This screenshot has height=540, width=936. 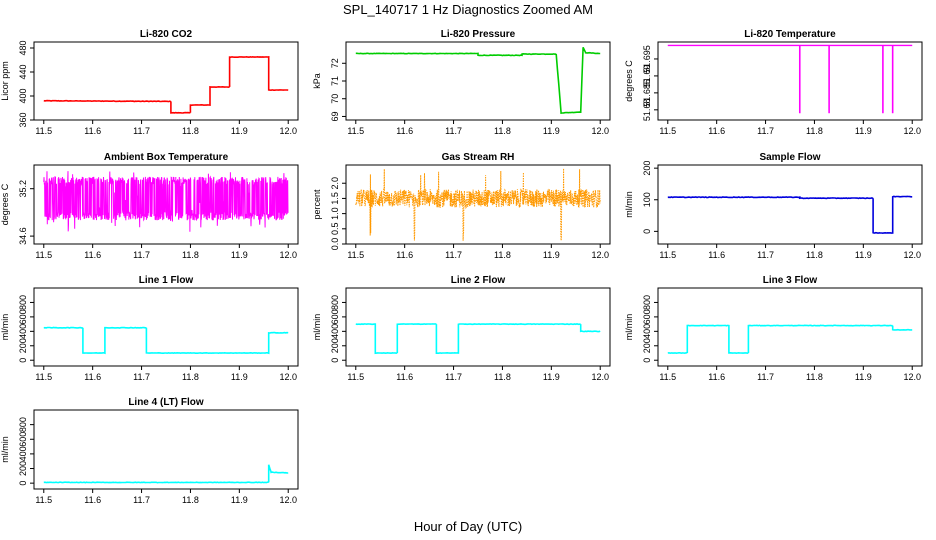 I want to click on y-tick-label: 1.5, so click(x=335, y=198).